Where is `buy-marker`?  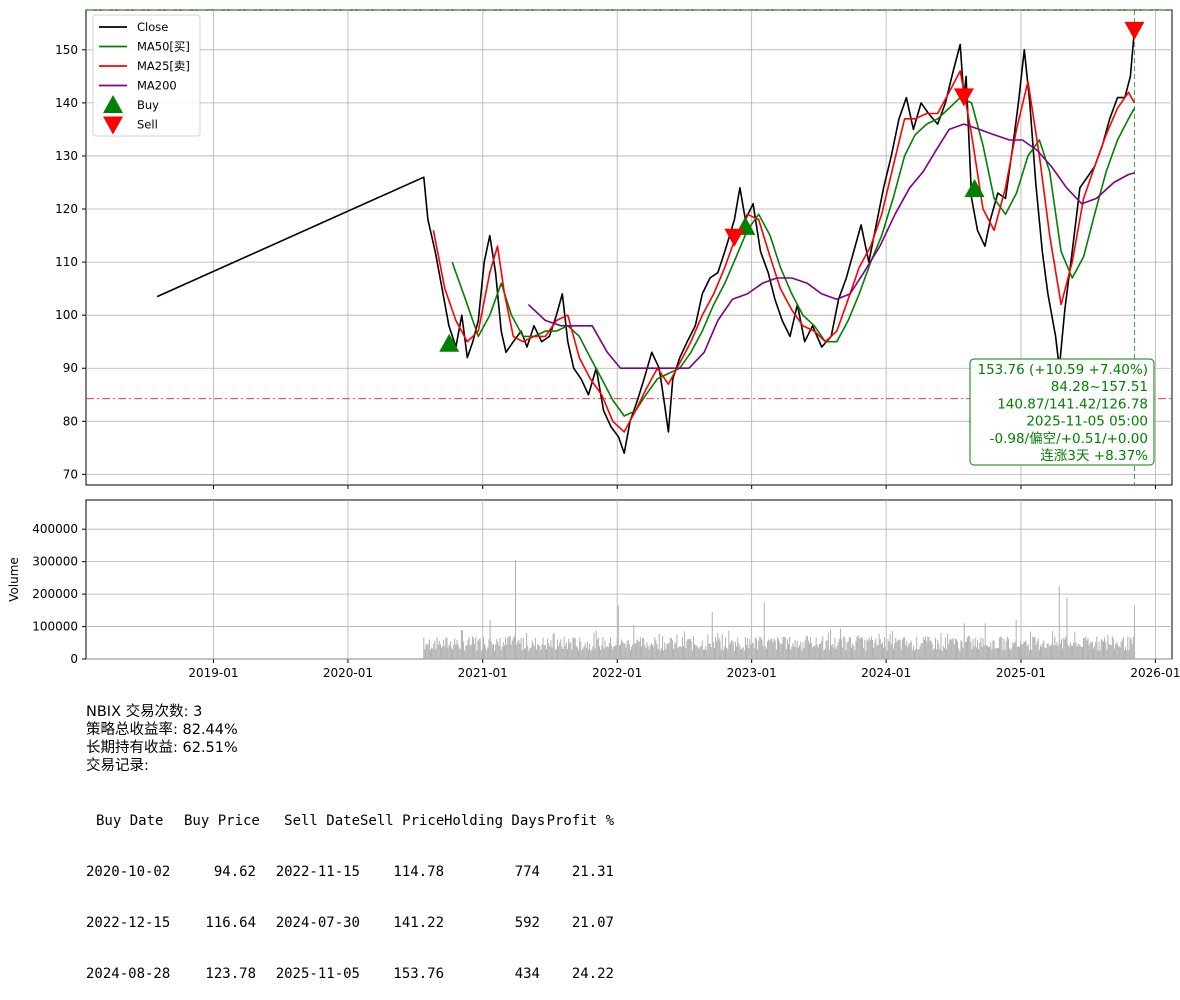 buy-marker is located at coordinates (974, 187).